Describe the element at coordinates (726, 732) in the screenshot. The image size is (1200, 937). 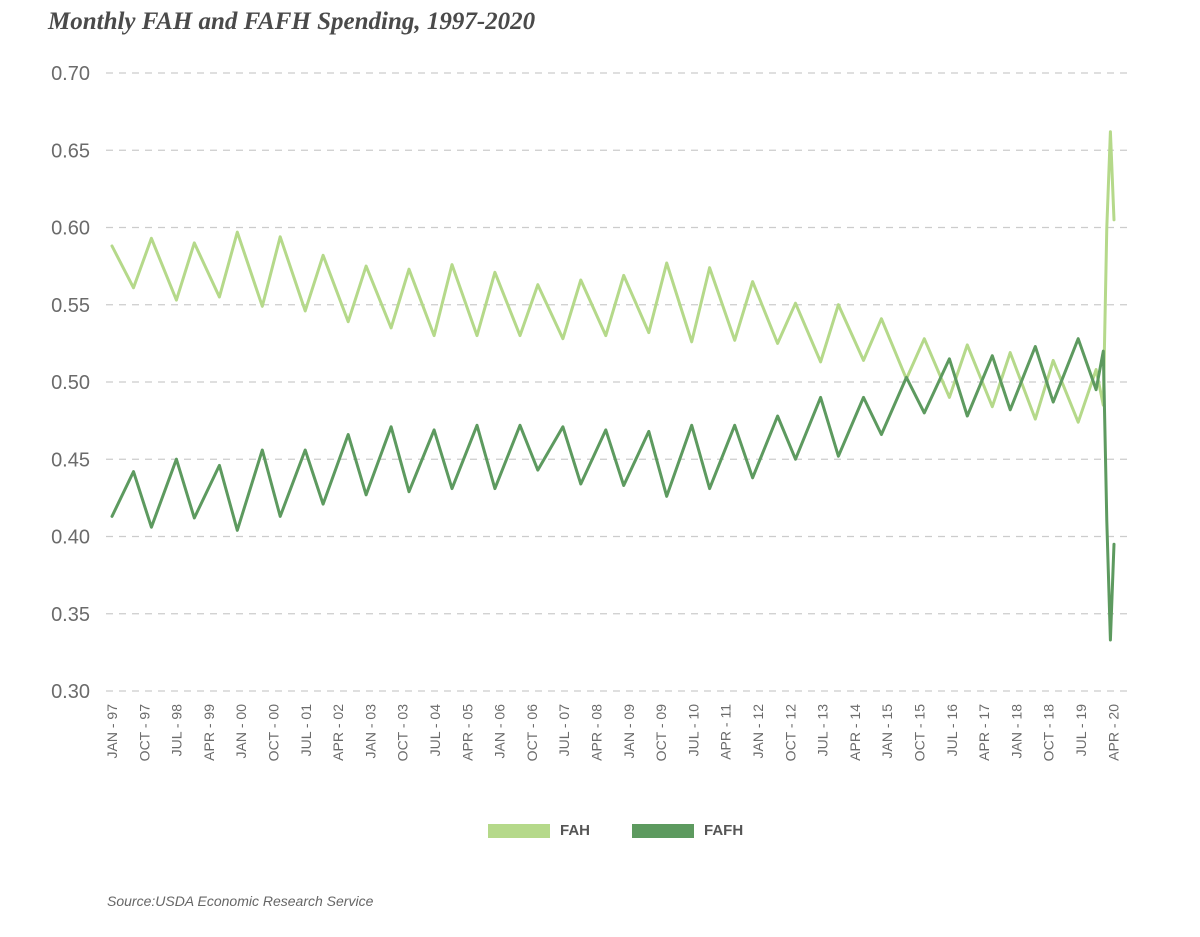
I see `x-tick-label: APR - 11` at that location.